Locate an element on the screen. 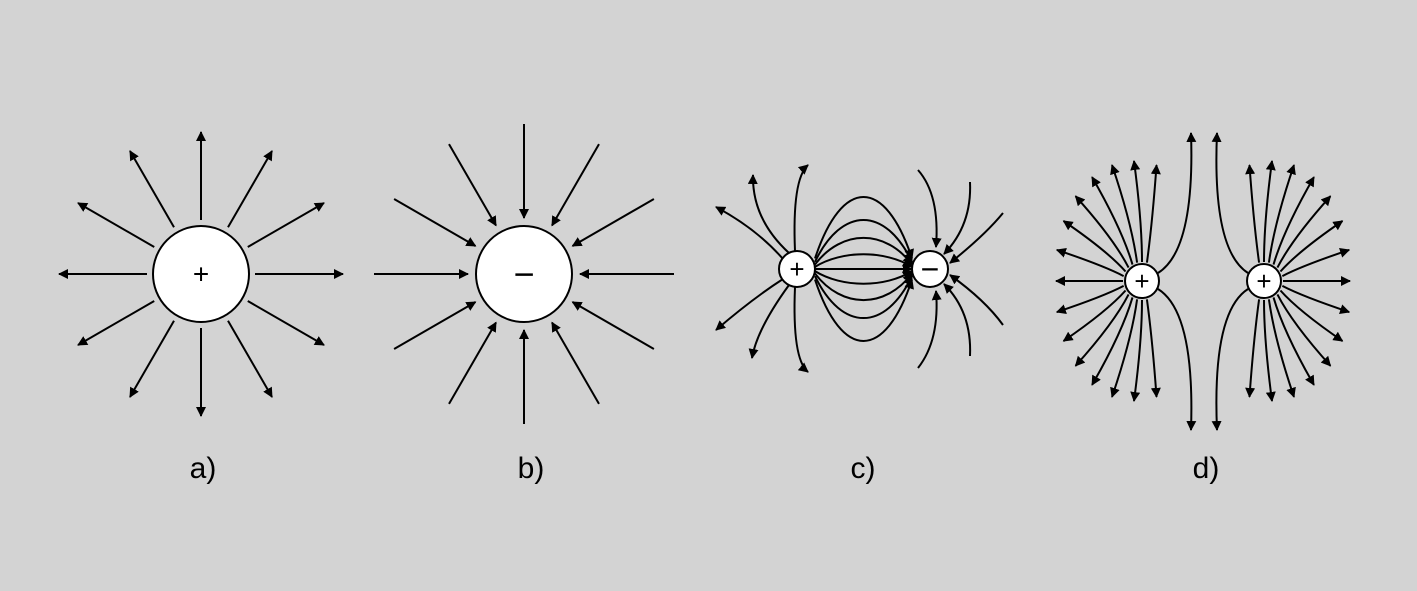 The height and width of the screenshot is (591, 1417). panel-label-d: d) is located at coordinates (1206, 468).